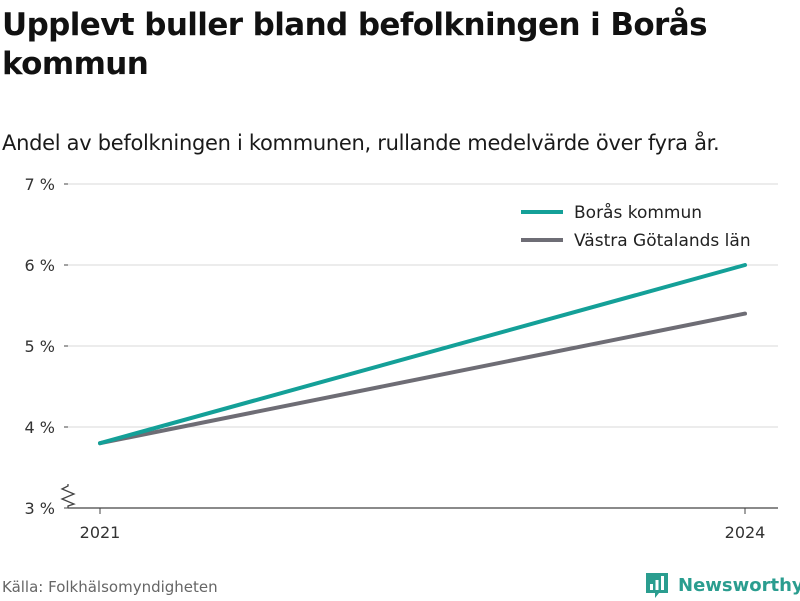  Describe the element at coordinates (423, 524) in the screenshot. I see `x-axis: 2021 2024` at that location.